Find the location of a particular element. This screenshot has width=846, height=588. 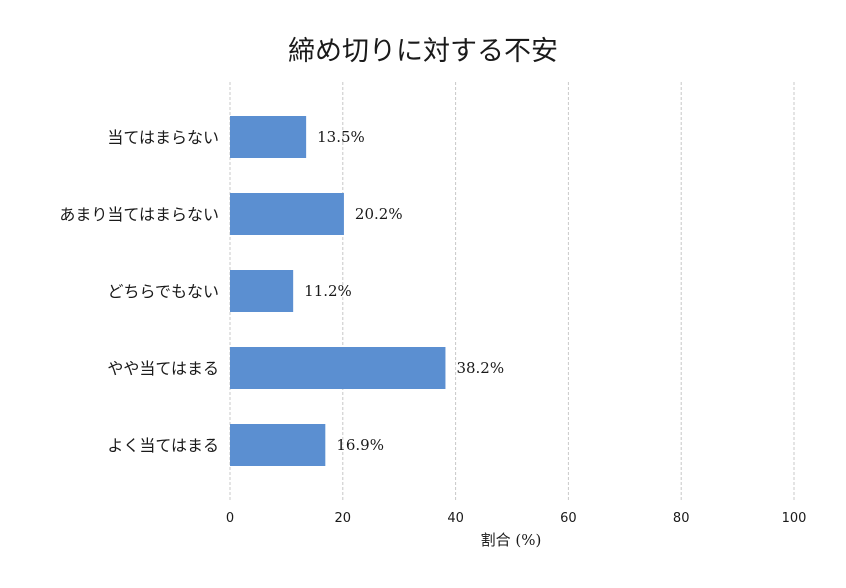

value-label-4: 16.9% is located at coordinates (360, 445).